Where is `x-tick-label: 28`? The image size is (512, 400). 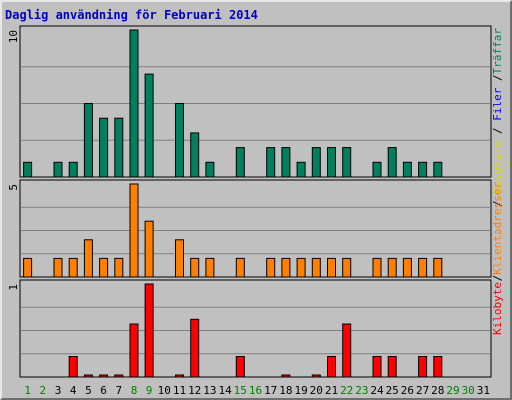 x-tick-label: 28 is located at coordinates (437, 390).